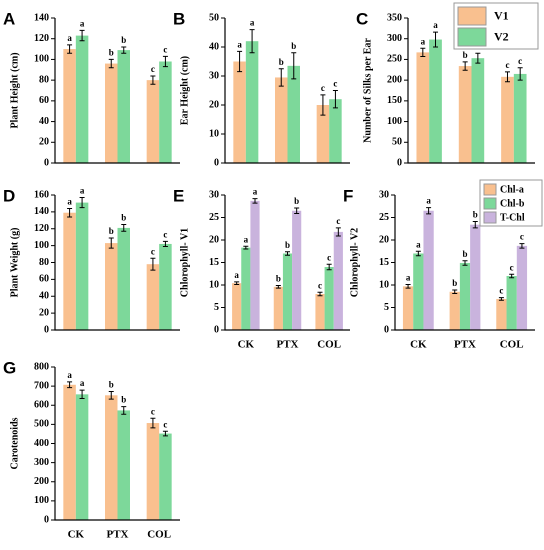 This screenshot has height=550, width=544. What do you see at coordinates (394, 17) in the screenshot?
I see `y-tick-label: 350` at bounding box center [394, 17].